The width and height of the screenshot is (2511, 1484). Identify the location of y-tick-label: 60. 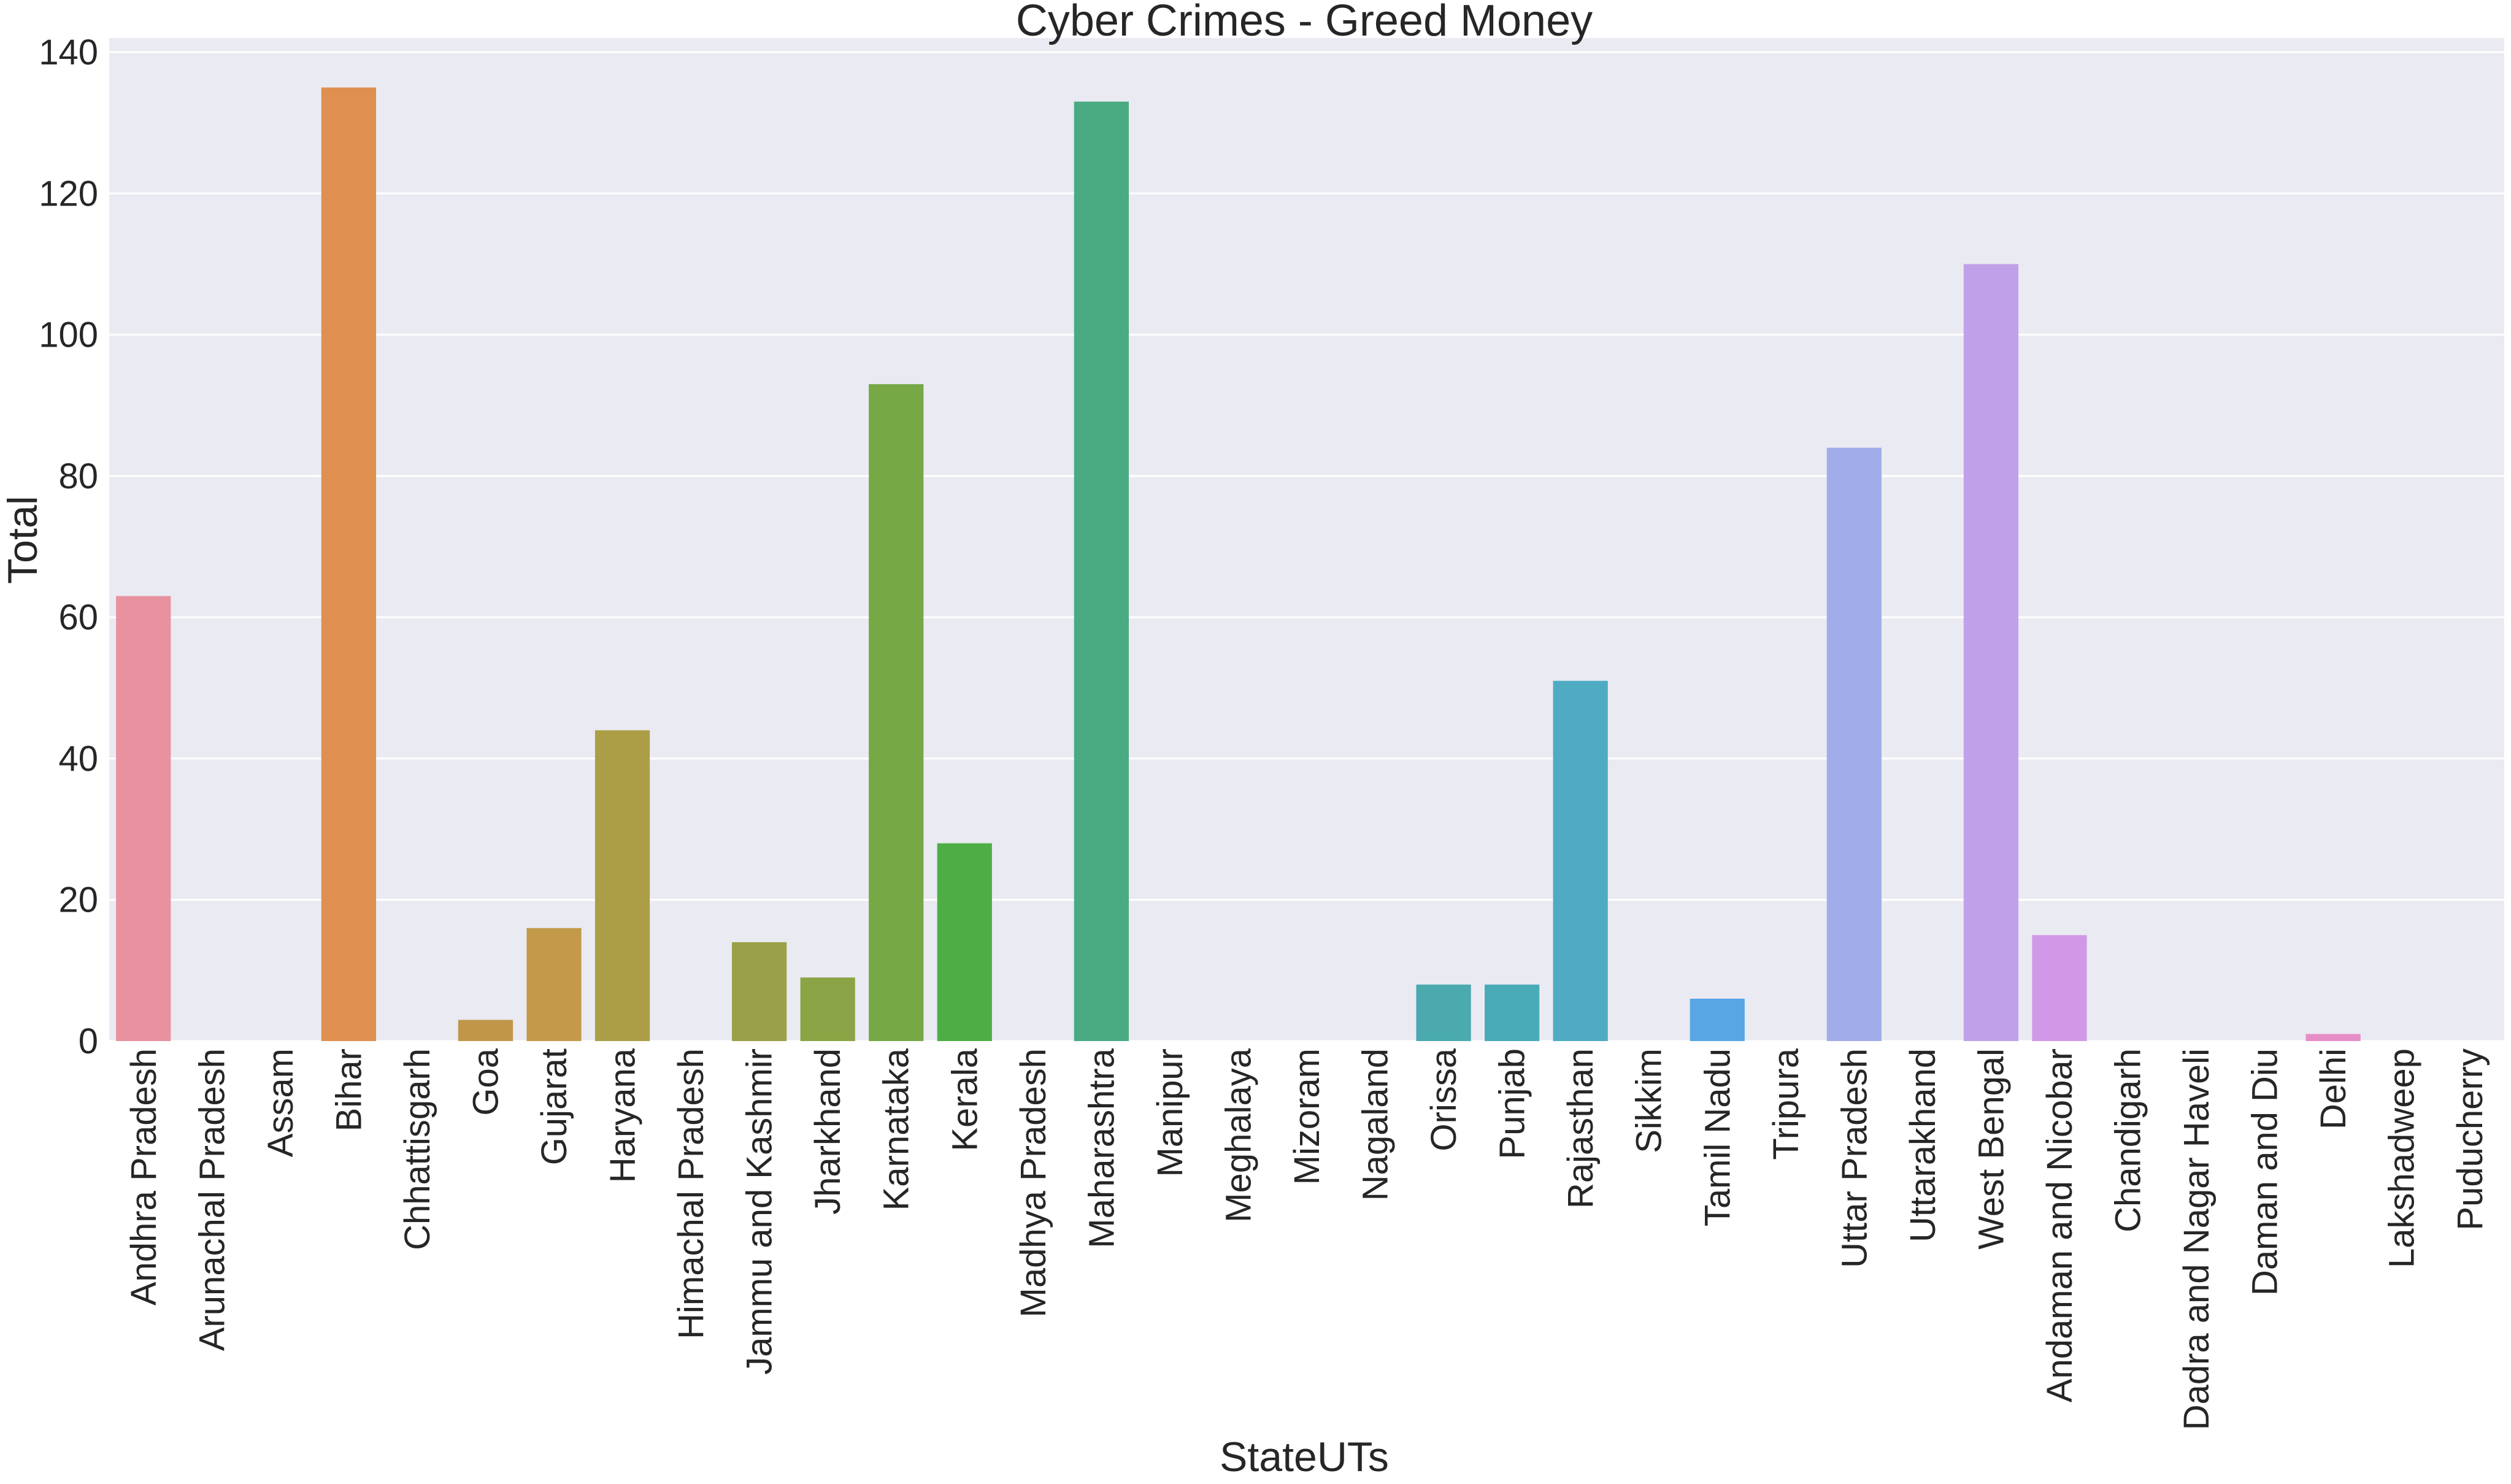
(78, 617).